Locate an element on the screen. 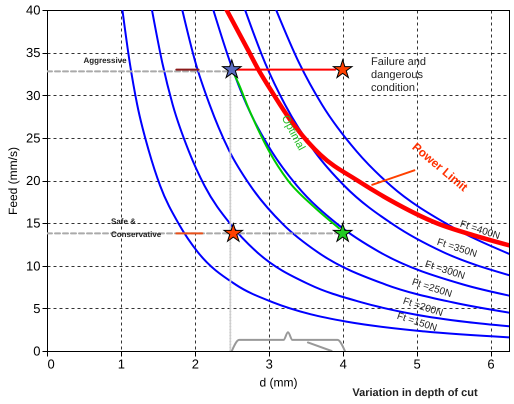 Image resolution: width=514 pixels, height=404 pixels. x-tick-label: 4 is located at coordinates (343, 364).